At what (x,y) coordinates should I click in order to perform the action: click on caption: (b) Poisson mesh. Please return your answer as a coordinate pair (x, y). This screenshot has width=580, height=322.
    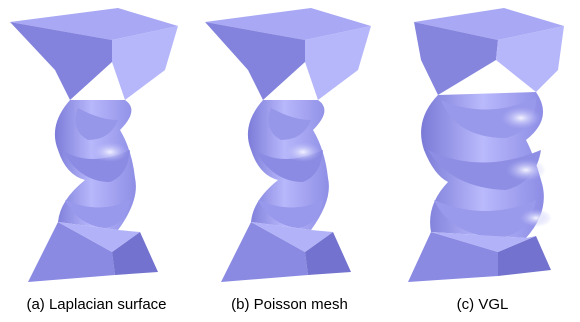
    Looking at the image, I should click on (289, 304).